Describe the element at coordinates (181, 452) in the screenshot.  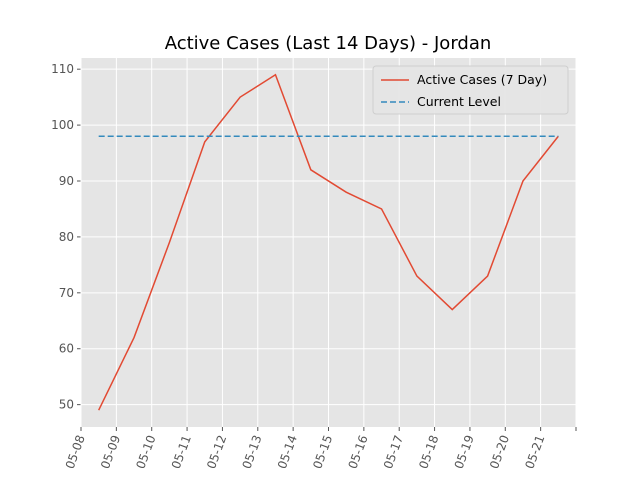
I see `x-tick-label: 05-11` at that location.